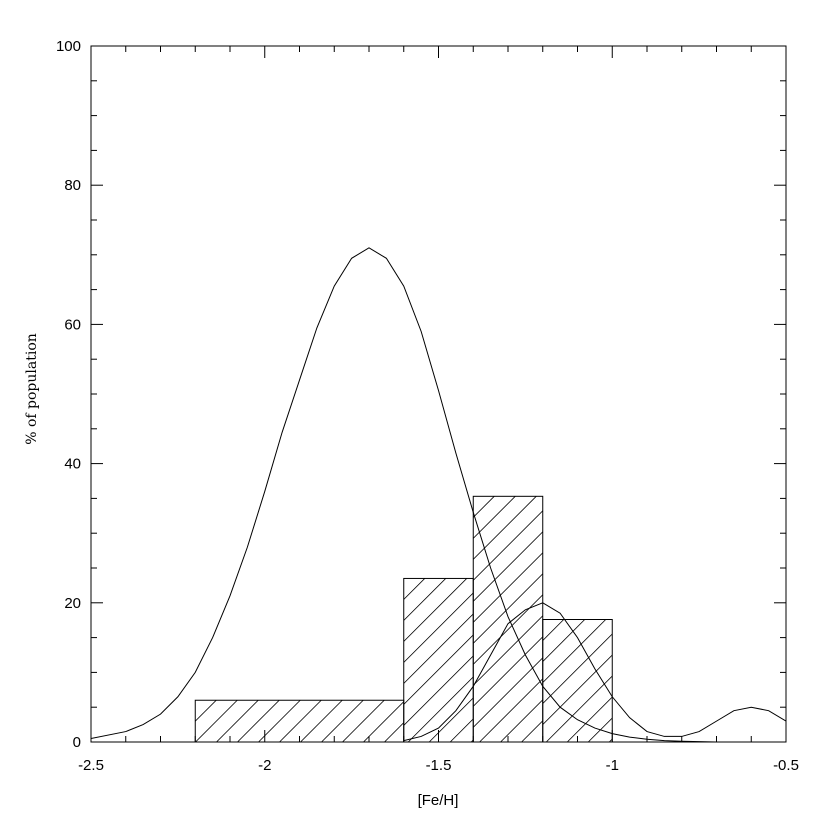 This screenshot has width=830, height=830. Describe the element at coordinates (438, 800) in the screenshot. I see `x-axis-label: [Fe/H]` at that location.